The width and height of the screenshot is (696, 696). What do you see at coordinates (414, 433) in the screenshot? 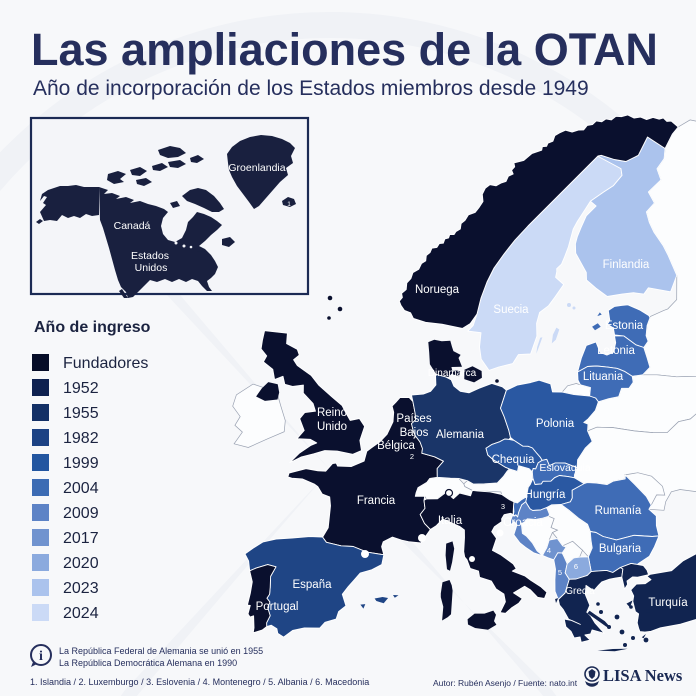
I see `svg-text: Bajos` at bounding box center [414, 433].